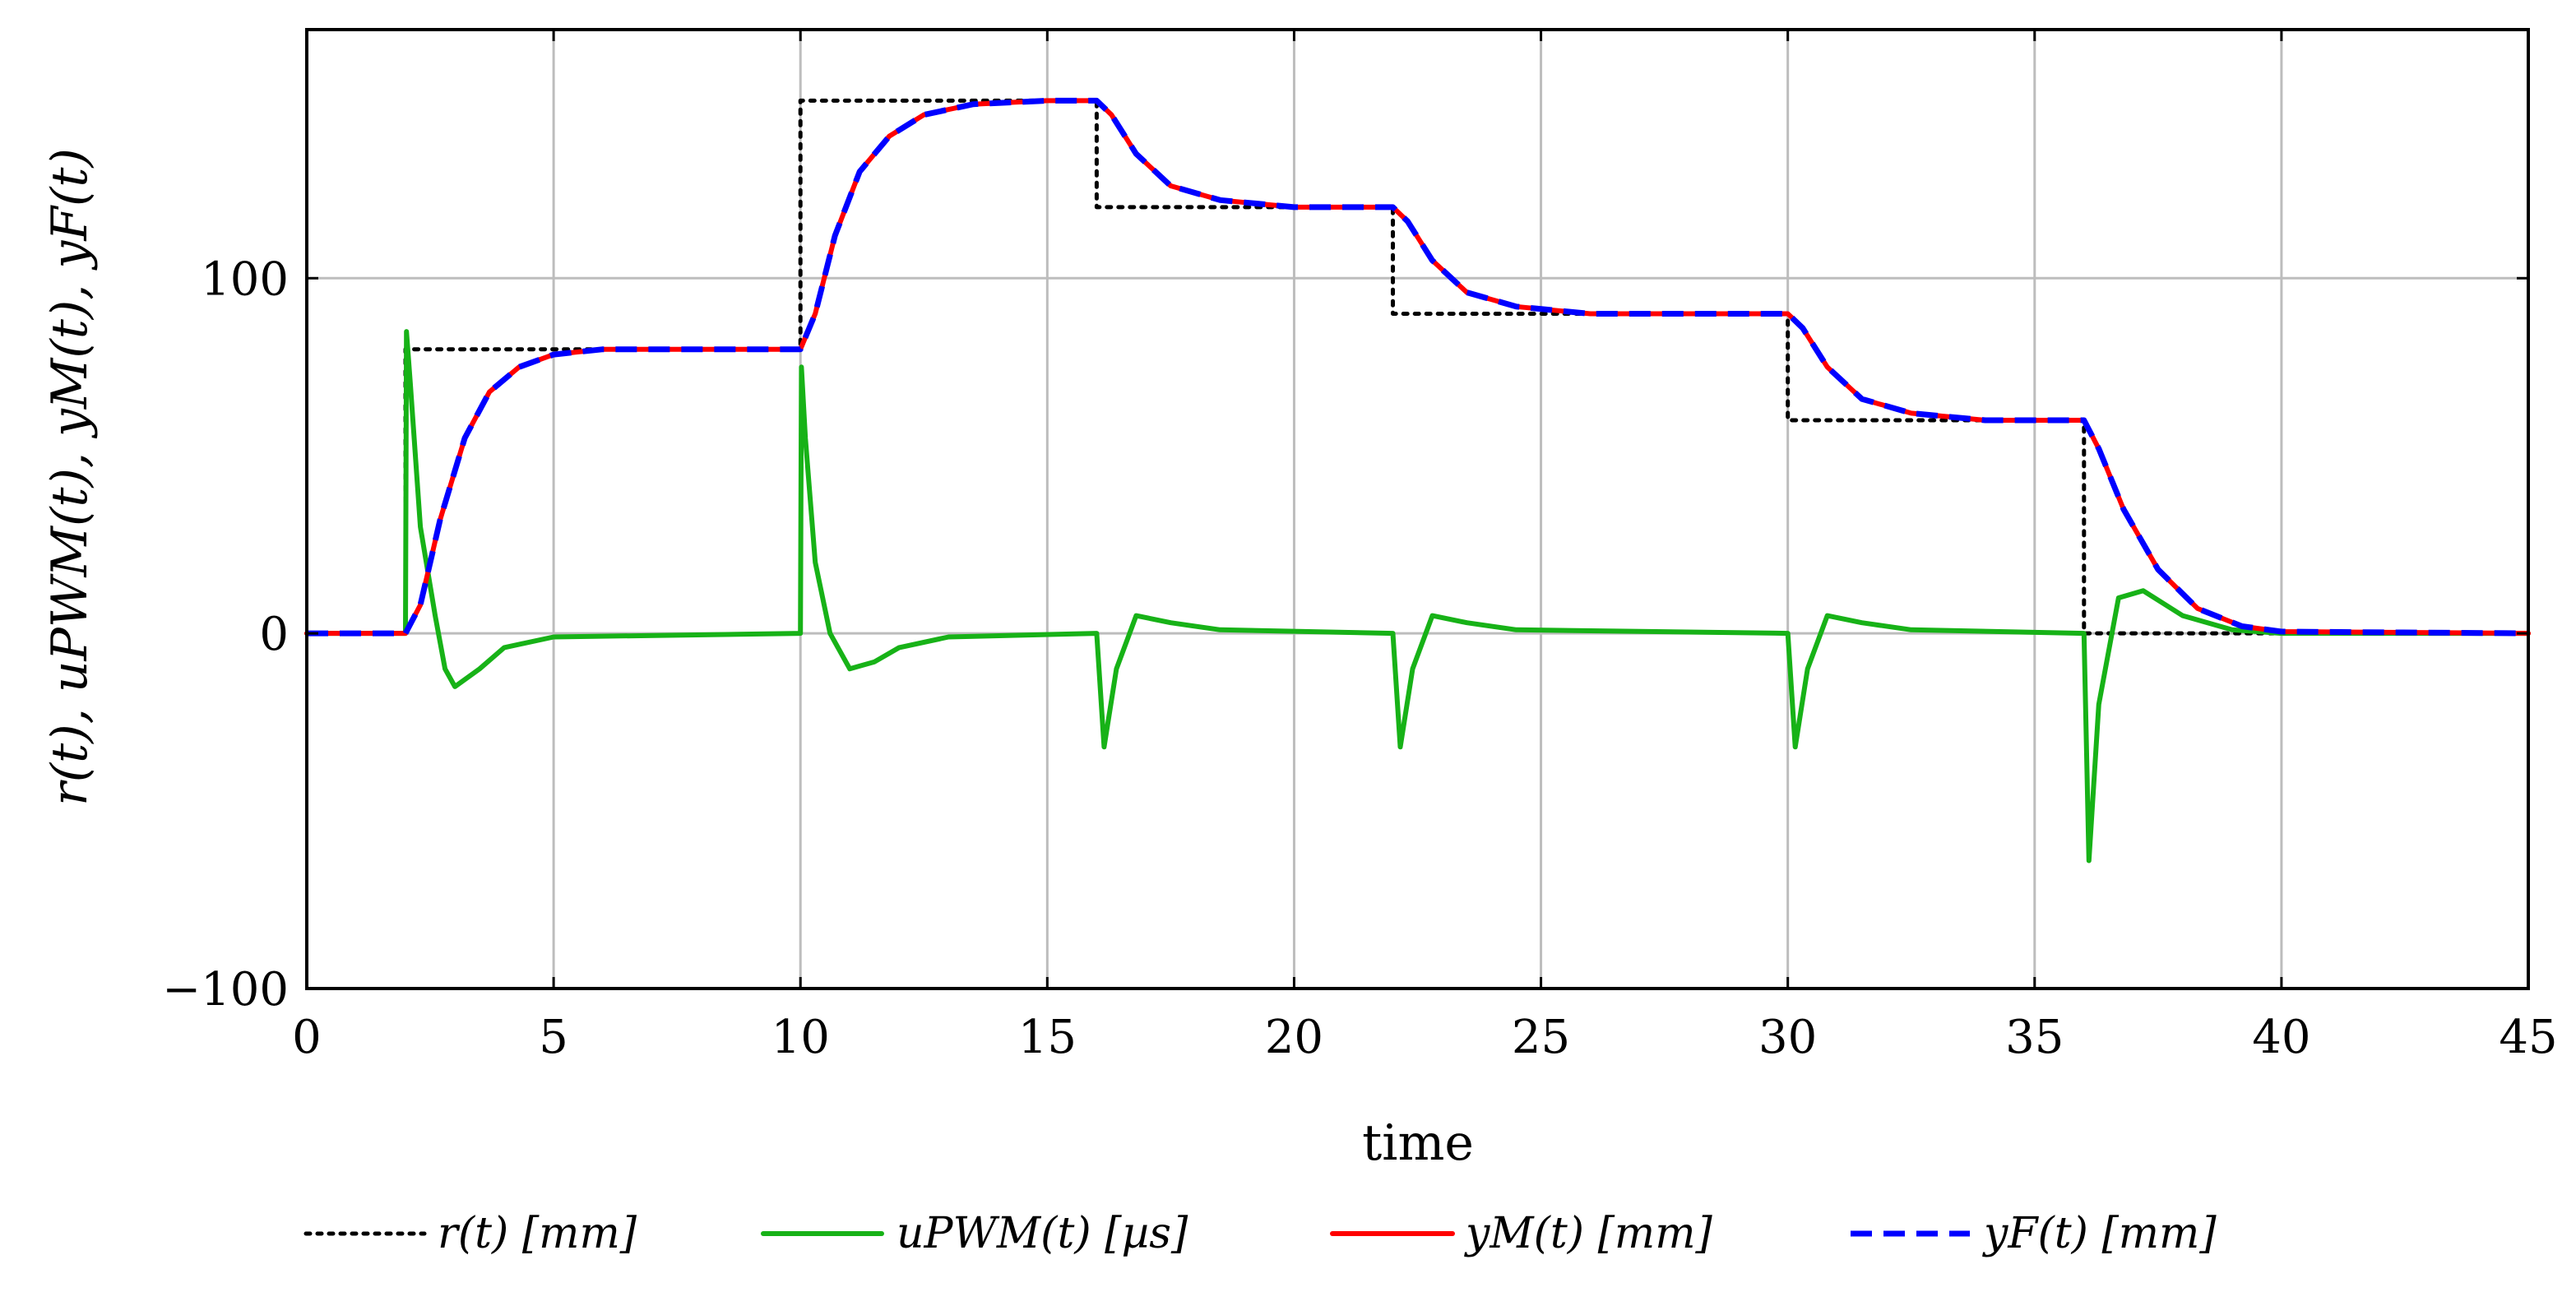 This screenshot has width=2576, height=1292. What do you see at coordinates (1589, 1233) in the screenshot?
I see `legend-label-ym: yM(t) [mm]` at bounding box center [1589, 1233].